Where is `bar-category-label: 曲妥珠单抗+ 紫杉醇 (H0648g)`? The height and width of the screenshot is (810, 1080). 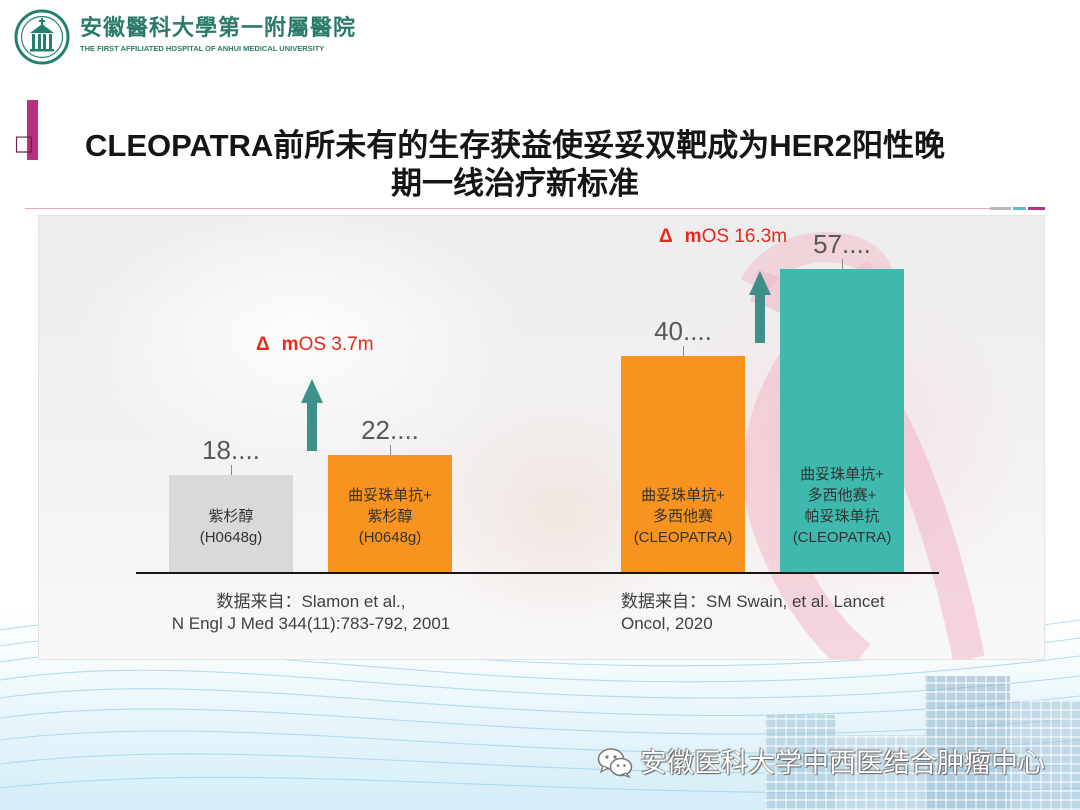 bar-category-label: 曲妥珠单抗+ 紫杉醇 (H0648g) is located at coordinates (390, 516).